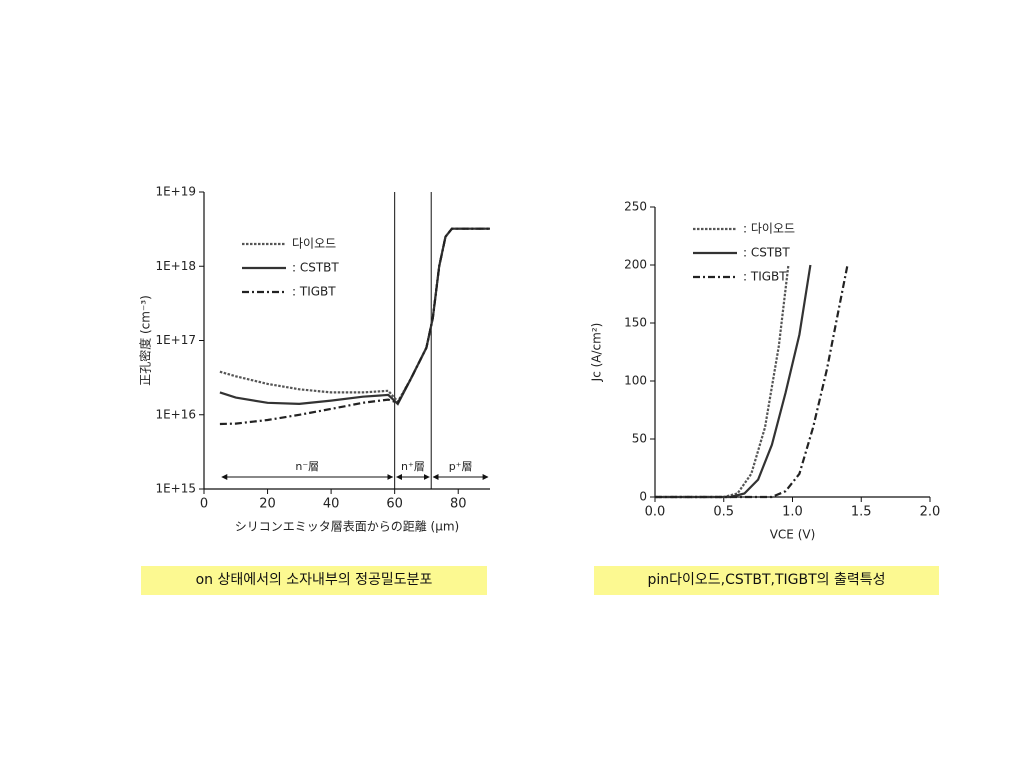 This screenshot has width=1024, height=768. Describe the element at coordinates (394, 504) in the screenshot. I see `x-tick-label: 60` at that location.